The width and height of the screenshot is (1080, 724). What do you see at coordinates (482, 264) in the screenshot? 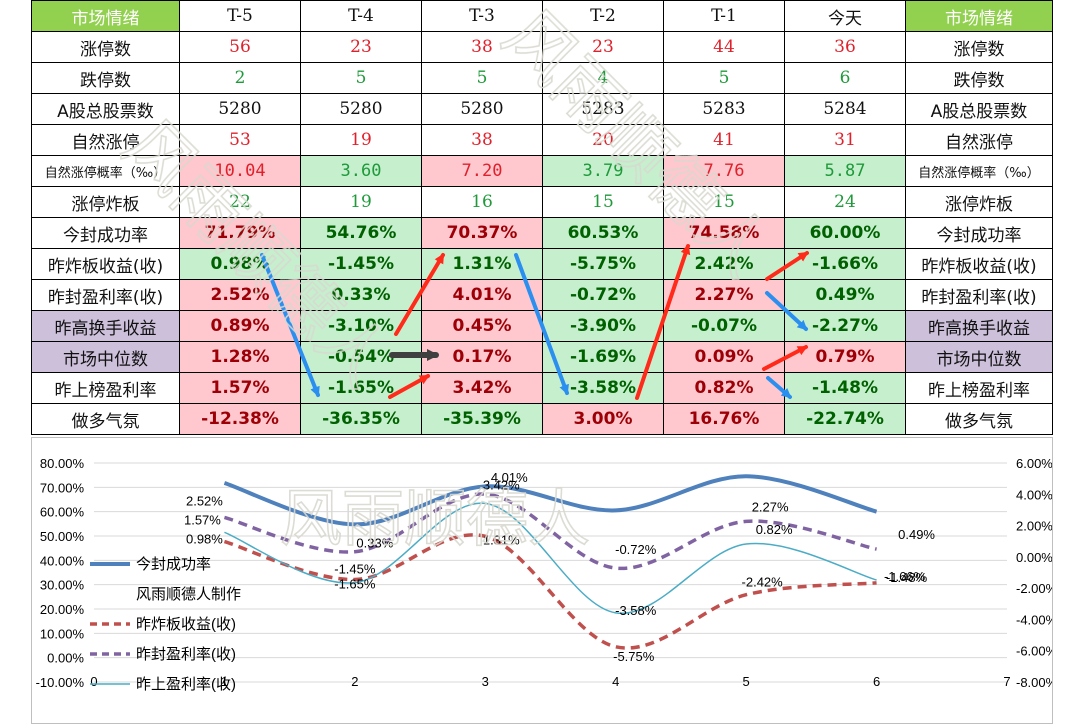
I see `table-cell: 1.31%` at bounding box center [482, 264].